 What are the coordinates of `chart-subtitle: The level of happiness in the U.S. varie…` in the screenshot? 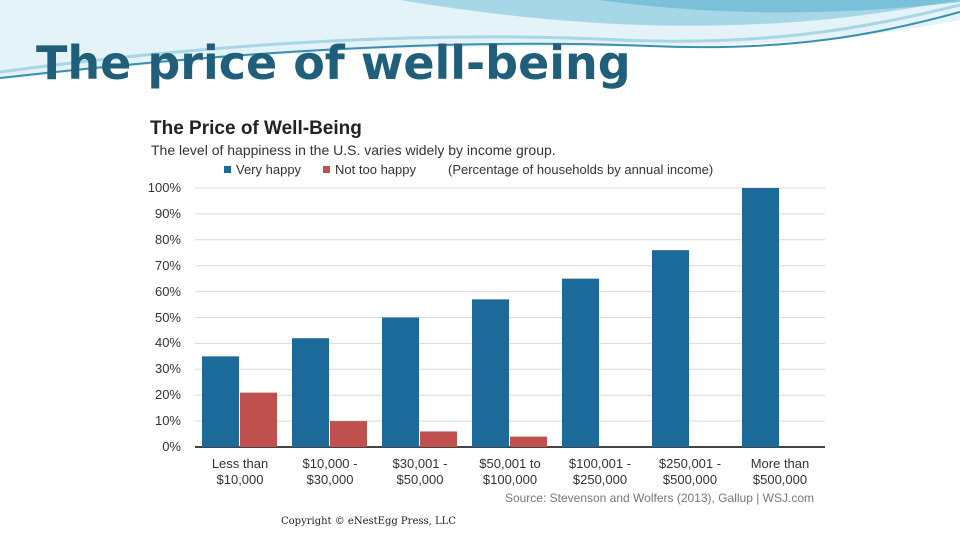 It's located at (353, 150).